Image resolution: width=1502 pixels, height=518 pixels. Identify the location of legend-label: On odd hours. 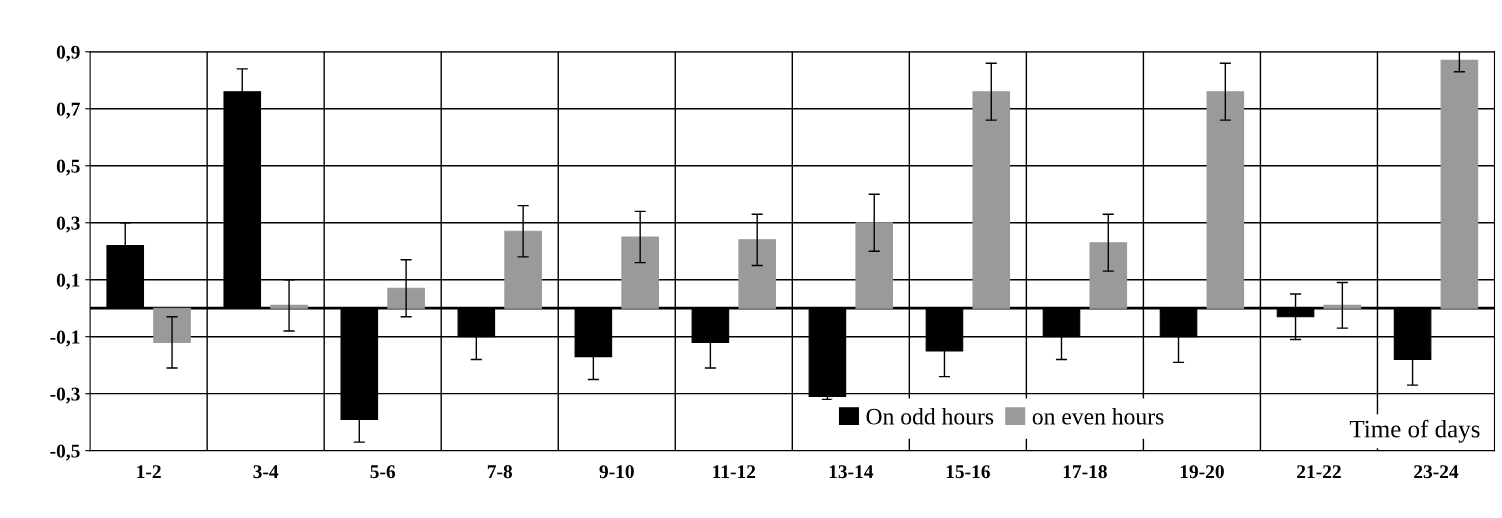
(930, 416).